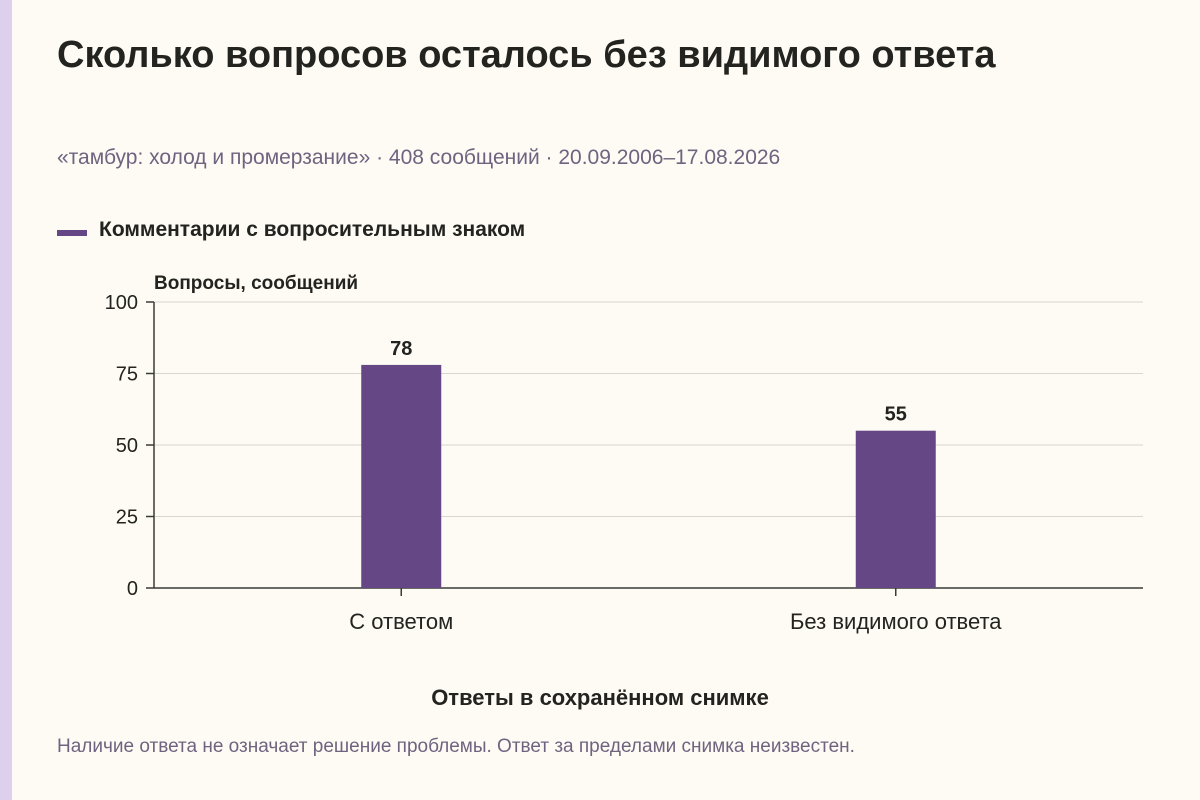 The width and height of the screenshot is (1200, 800). I want to click on x-axis-label: Ответы в сохранённом снимке, so click(600, 697).